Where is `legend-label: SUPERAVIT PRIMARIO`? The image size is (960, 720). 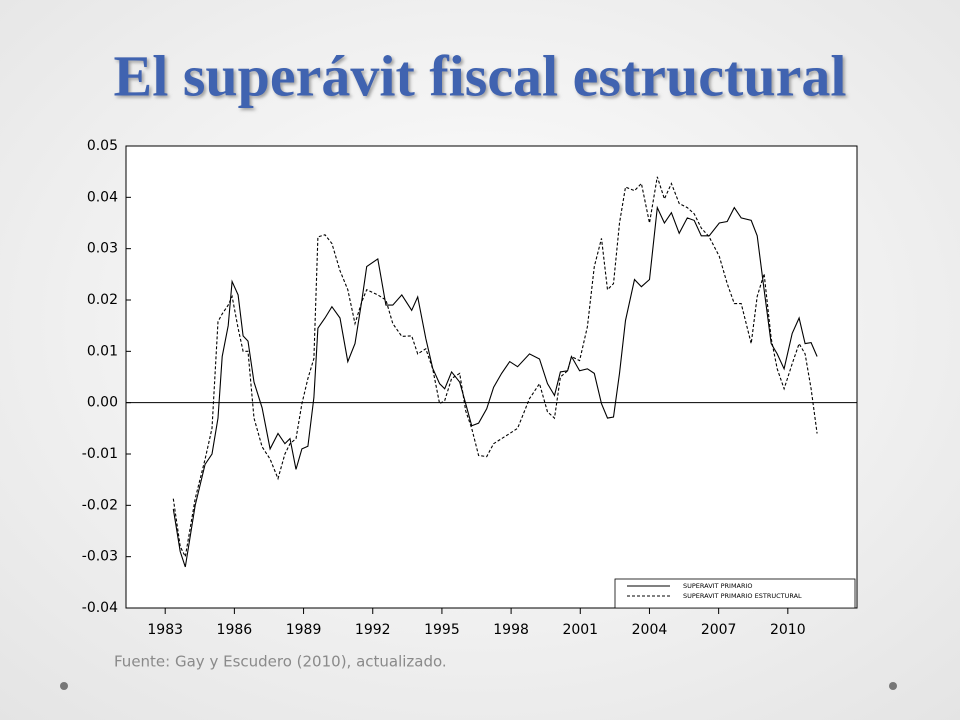
legend-label: SUPERAVIT PRIMARIO is located at coordinates (718, 586).